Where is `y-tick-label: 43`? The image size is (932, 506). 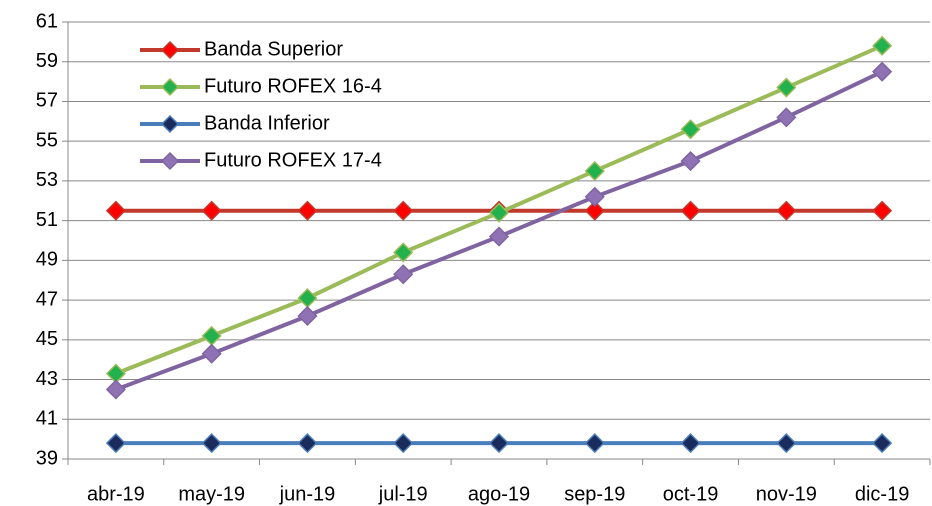
y-tick-label: 43 is located at coordinates (47, 379).